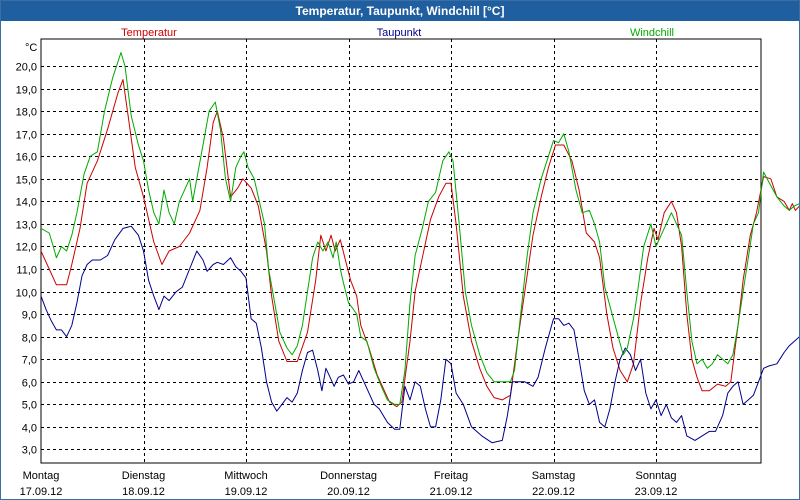  What do you see at coordinates (29, 451) in the screenshot?
I see `y-tick-label: 3,0` at bounding box center [29, 451].